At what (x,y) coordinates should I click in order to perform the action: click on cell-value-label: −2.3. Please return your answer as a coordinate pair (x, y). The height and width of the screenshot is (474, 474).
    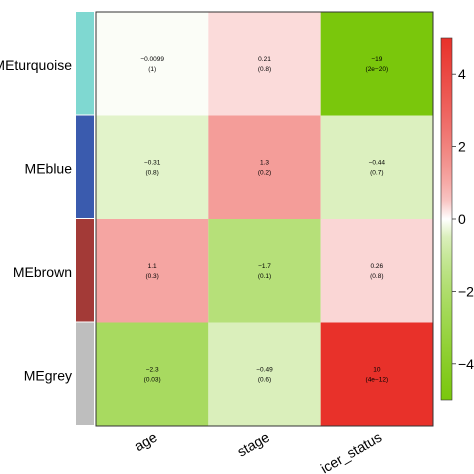
    Looking at the image, I should click on (152, 369).